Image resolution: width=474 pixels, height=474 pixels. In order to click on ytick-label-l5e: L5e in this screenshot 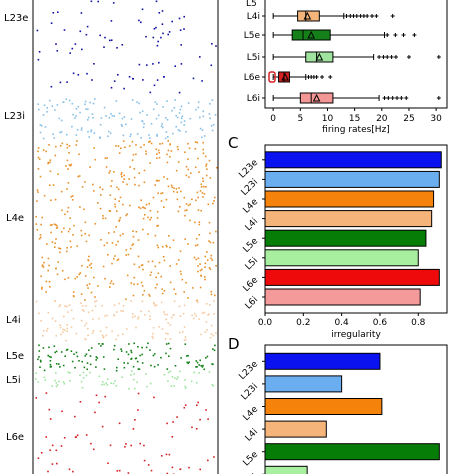, I will do `click(252, 36)`.